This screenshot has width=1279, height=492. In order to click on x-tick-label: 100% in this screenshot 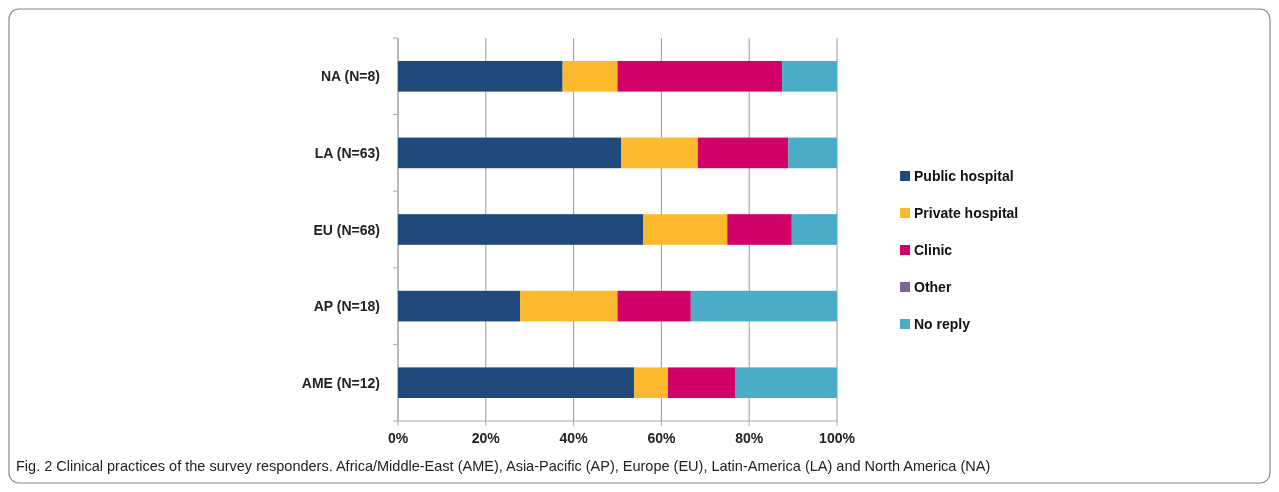, I will do `click(837, 438)`.